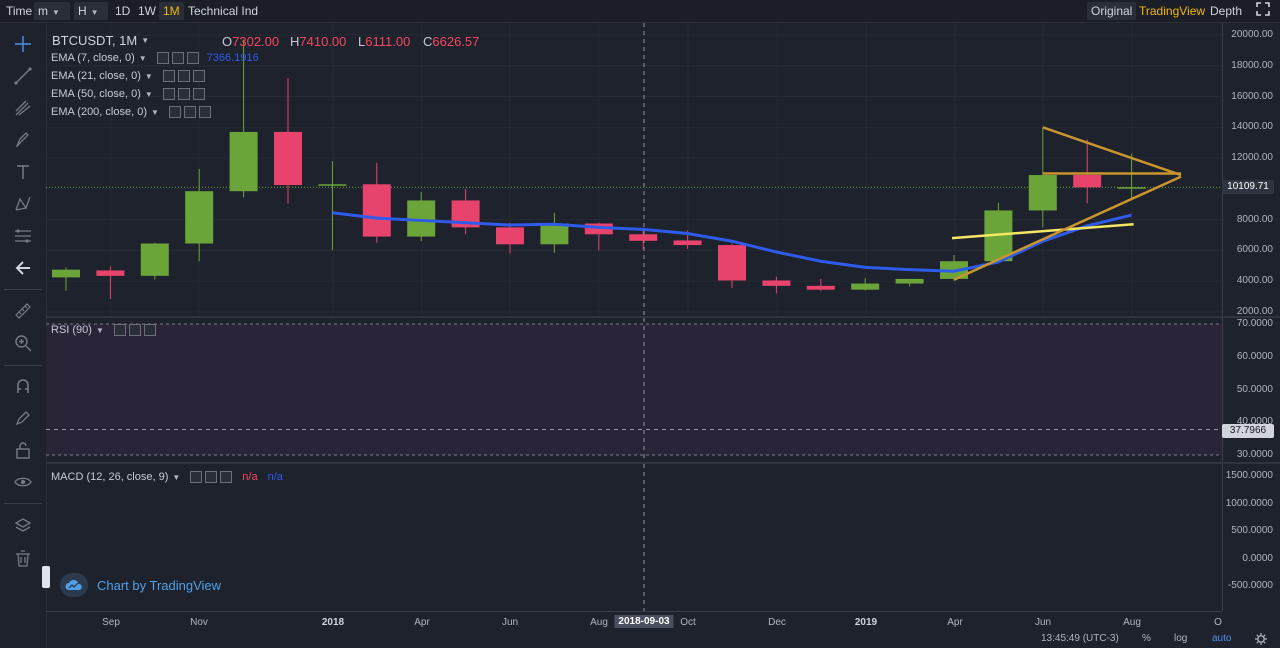 This screenshot has width=1280, height=648. What do you see at coordinates (123, 11) in the screenshot?
I see `interval-1d-button: 1D` at bounding box center [123, 11].